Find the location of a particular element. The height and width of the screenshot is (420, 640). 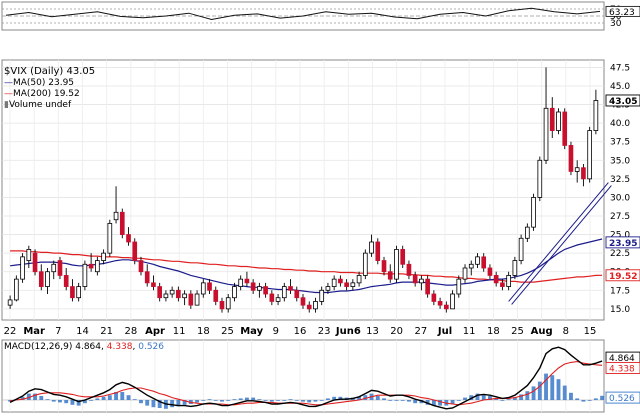

last-price-label: 43.05 is located at coordinates (623, 102).